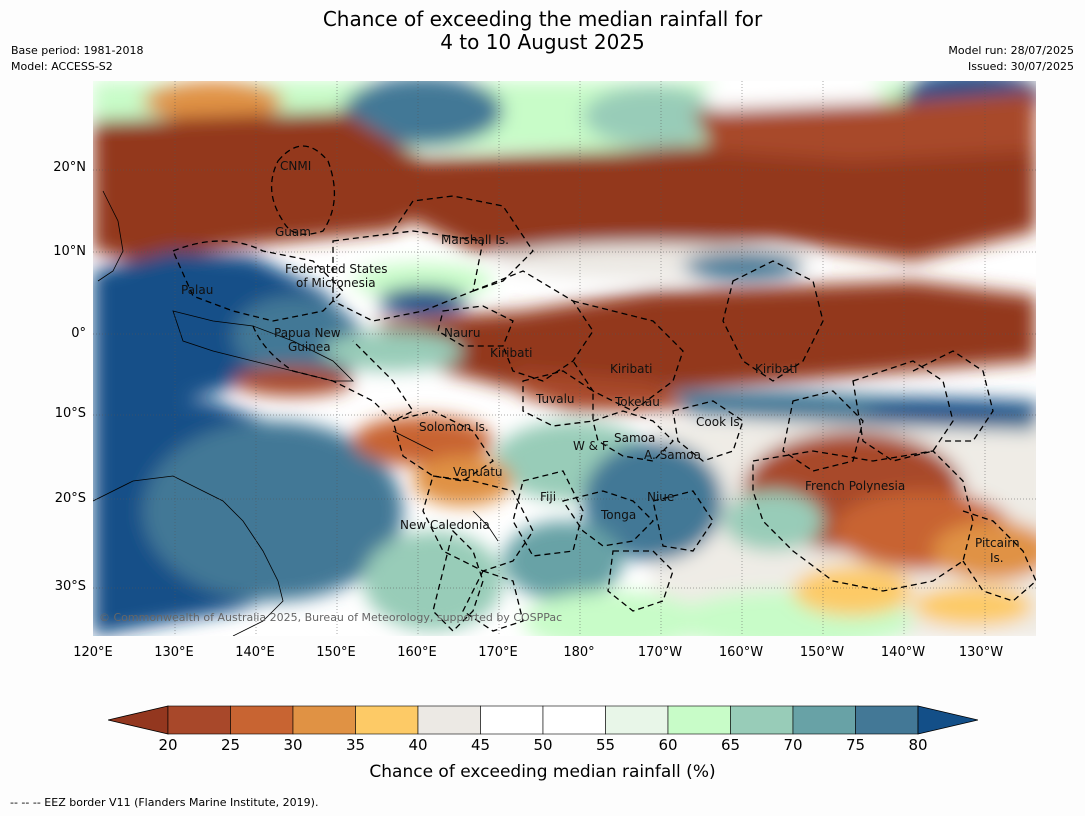  What do you see at coordinates (605, 745) in the screenshot?
I see `colorbar-tick: 55` at bounding box center [605, 745].